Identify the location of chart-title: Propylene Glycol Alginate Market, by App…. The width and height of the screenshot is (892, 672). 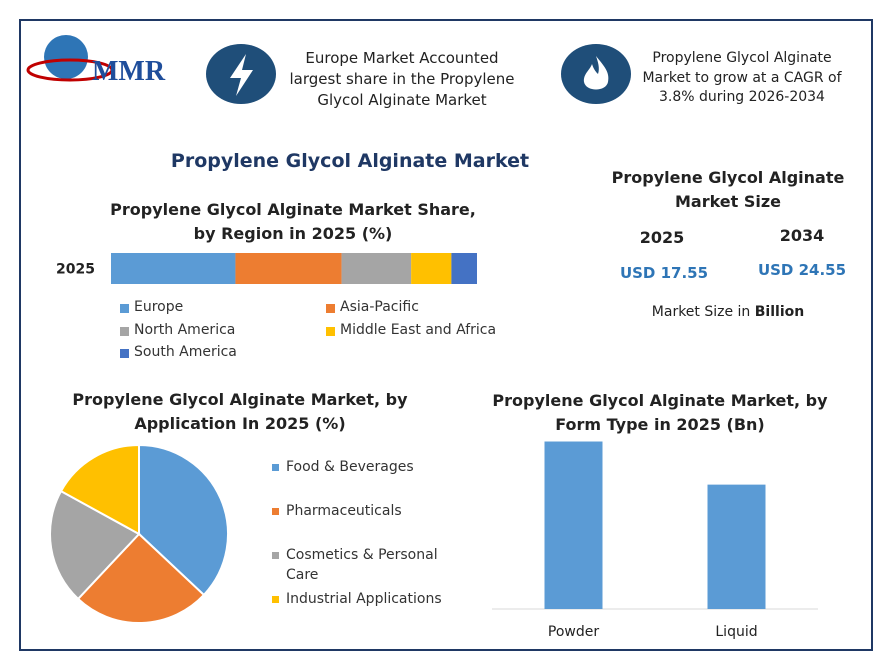
(240, 411).